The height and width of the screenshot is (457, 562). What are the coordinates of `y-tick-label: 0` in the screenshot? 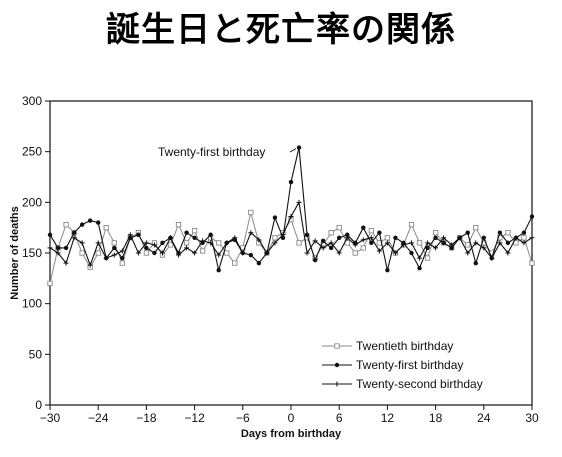 It's located at (38, 405).